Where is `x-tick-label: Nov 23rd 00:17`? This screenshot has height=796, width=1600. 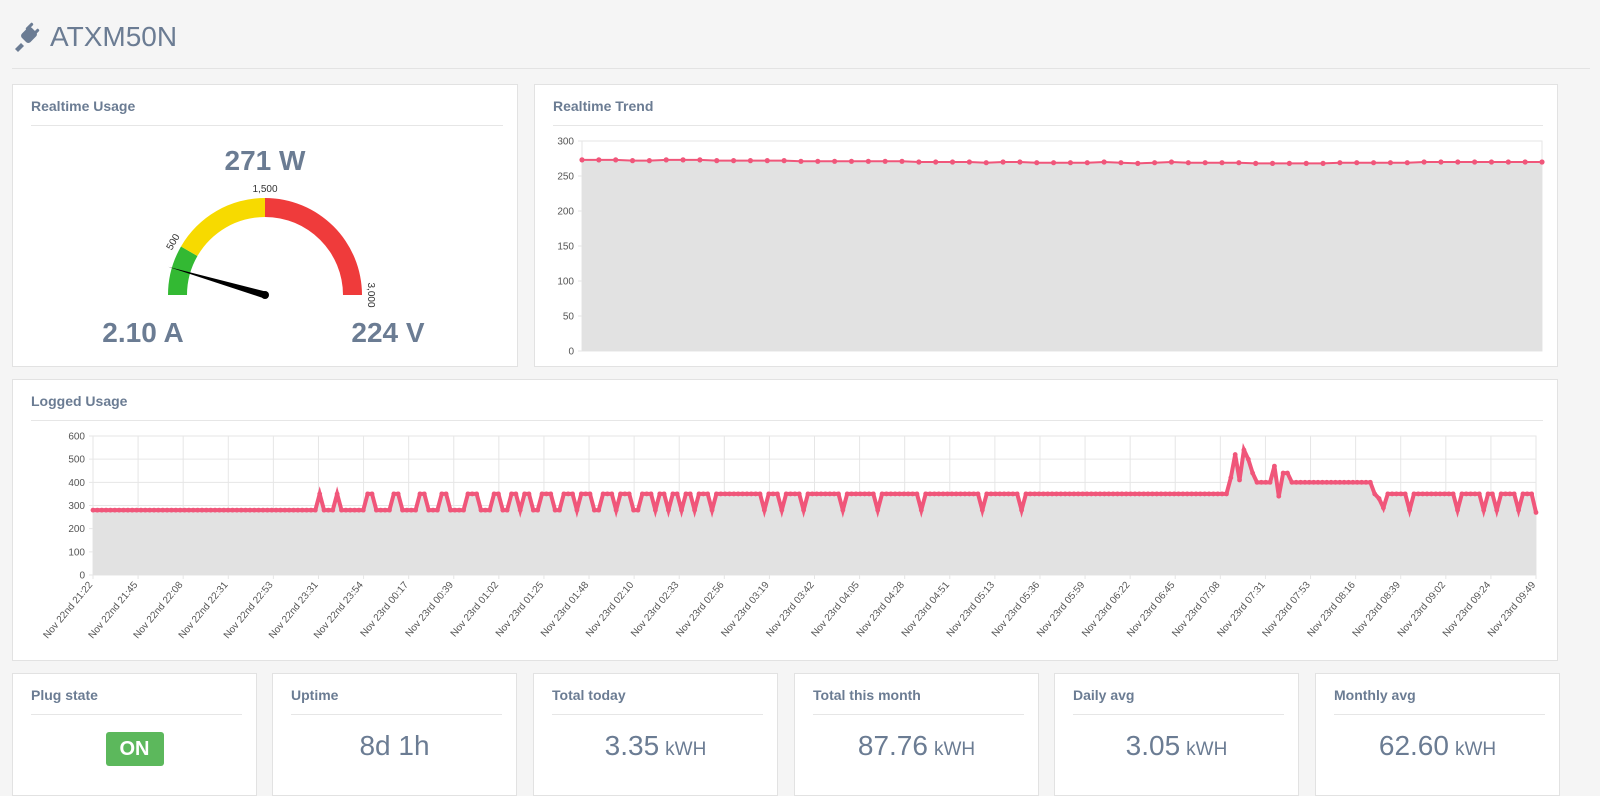
x-tick-label: Nov 23rd 00:17 is located at coordinates (385, 610).